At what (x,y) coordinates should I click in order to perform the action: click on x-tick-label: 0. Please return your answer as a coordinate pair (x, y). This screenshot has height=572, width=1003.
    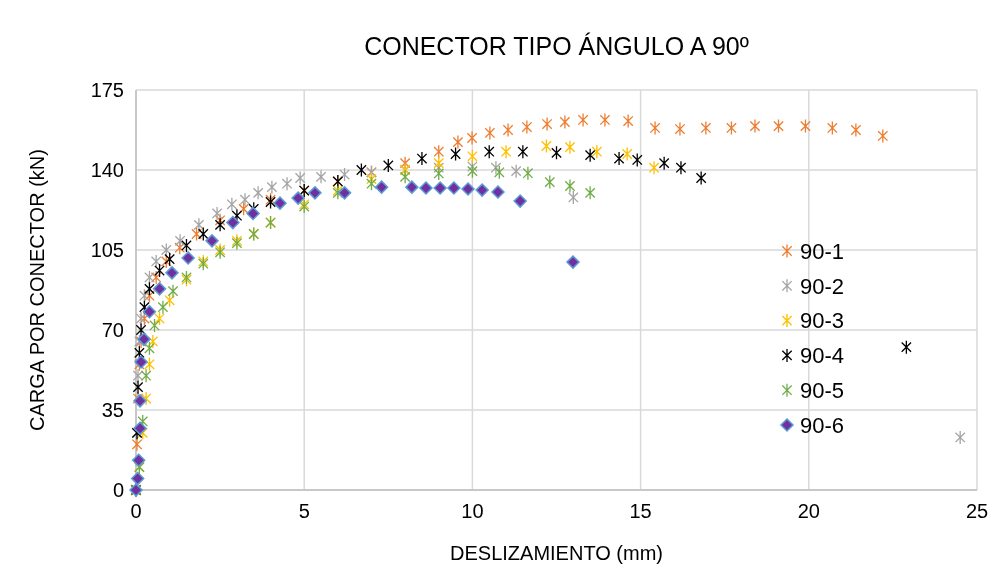
    Looking at the image, I should click on (136, 511).